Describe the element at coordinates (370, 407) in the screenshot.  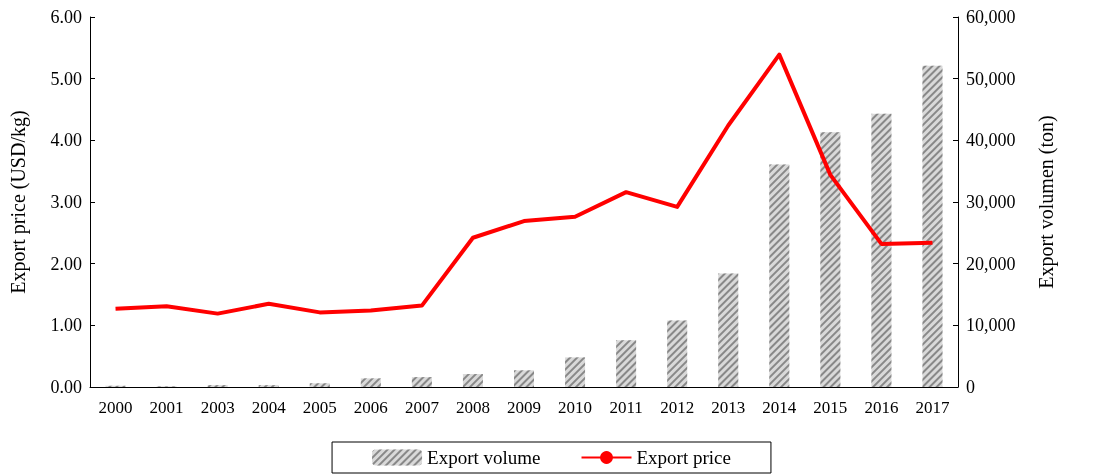
I see `x-tick-label: 2006` at that location.